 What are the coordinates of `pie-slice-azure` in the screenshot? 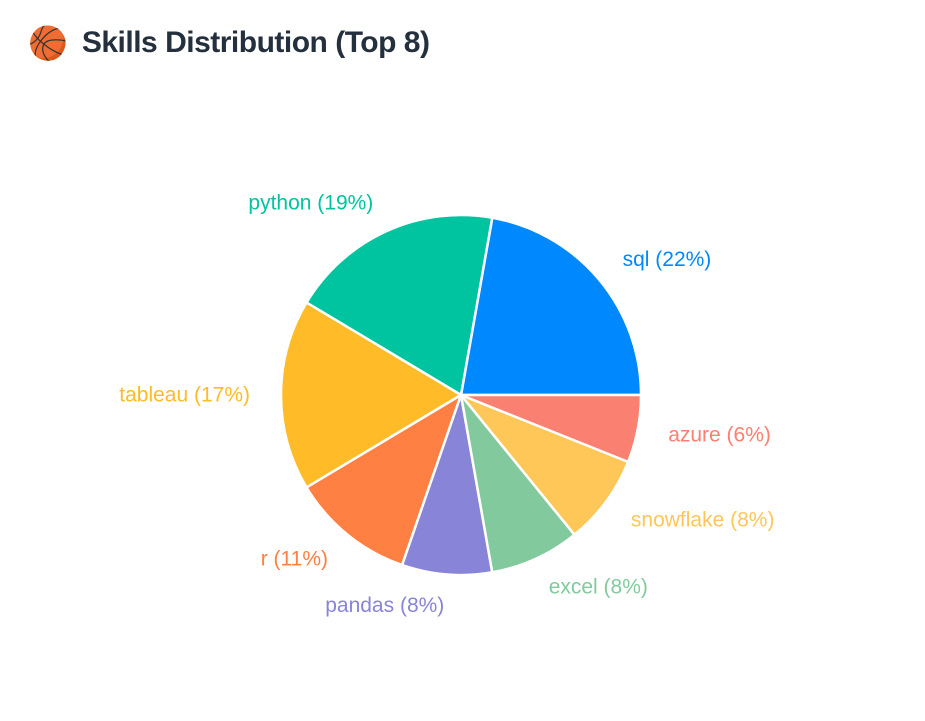 It's located at (551, 428).